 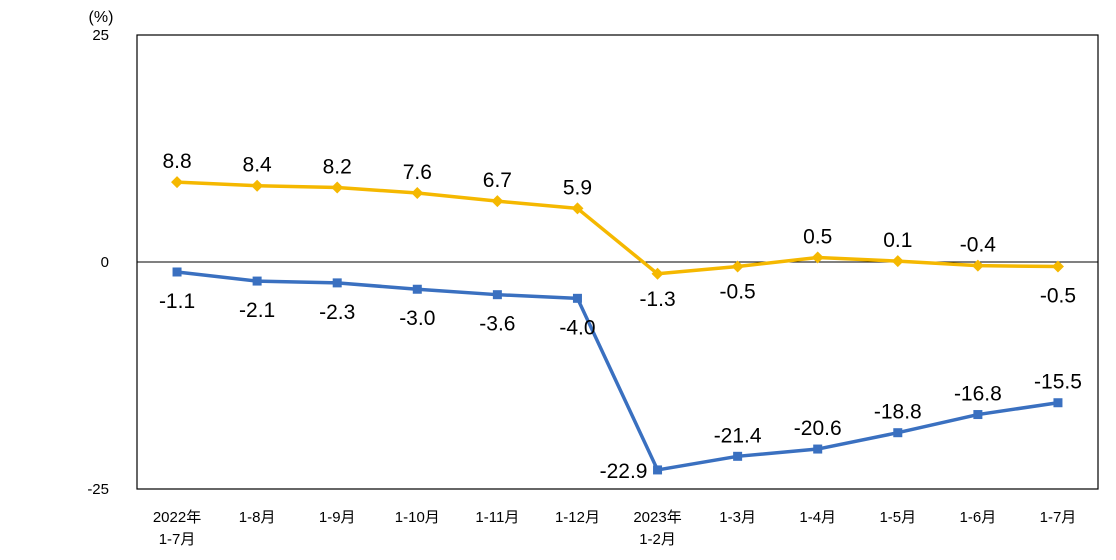 What do you see at coordinates (978, 394) in the screenshot?
I see `data-label: -16.8` at bounding box center [978, 394].